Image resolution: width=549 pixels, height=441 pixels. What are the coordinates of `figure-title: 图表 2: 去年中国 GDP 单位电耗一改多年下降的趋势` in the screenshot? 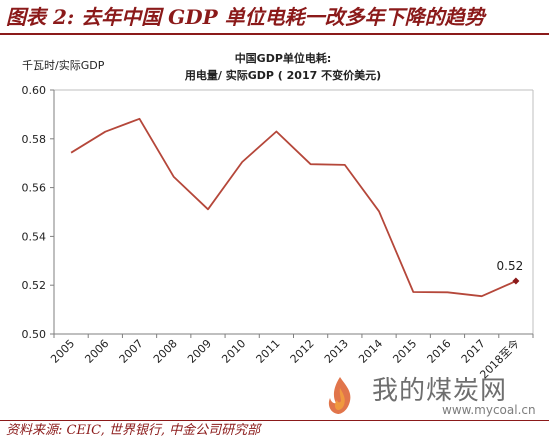 It's located at (245, 17).